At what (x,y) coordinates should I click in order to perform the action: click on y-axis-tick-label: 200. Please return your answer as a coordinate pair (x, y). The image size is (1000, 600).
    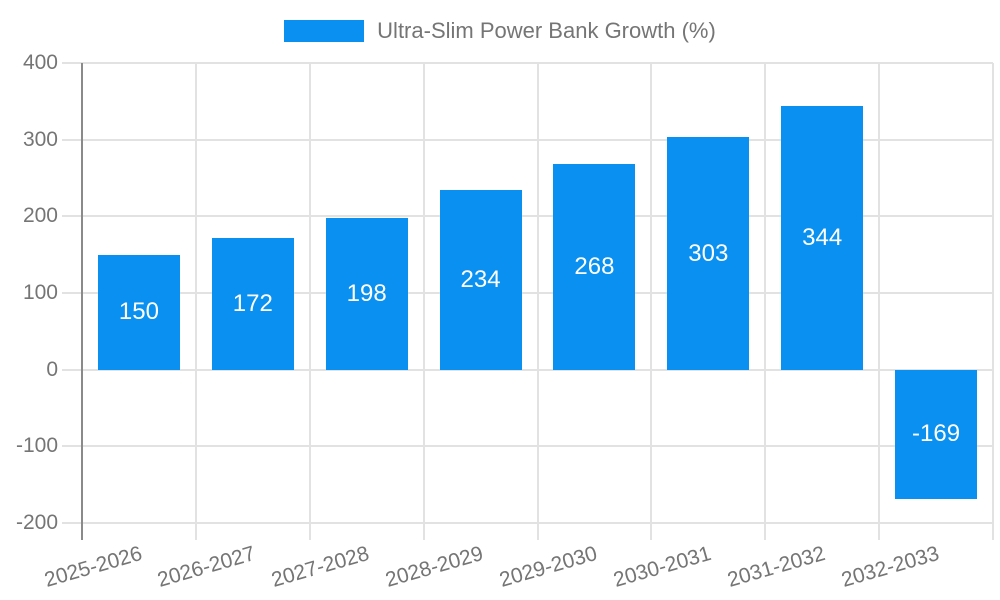
    Looking at the image, I should click on (40, 216).